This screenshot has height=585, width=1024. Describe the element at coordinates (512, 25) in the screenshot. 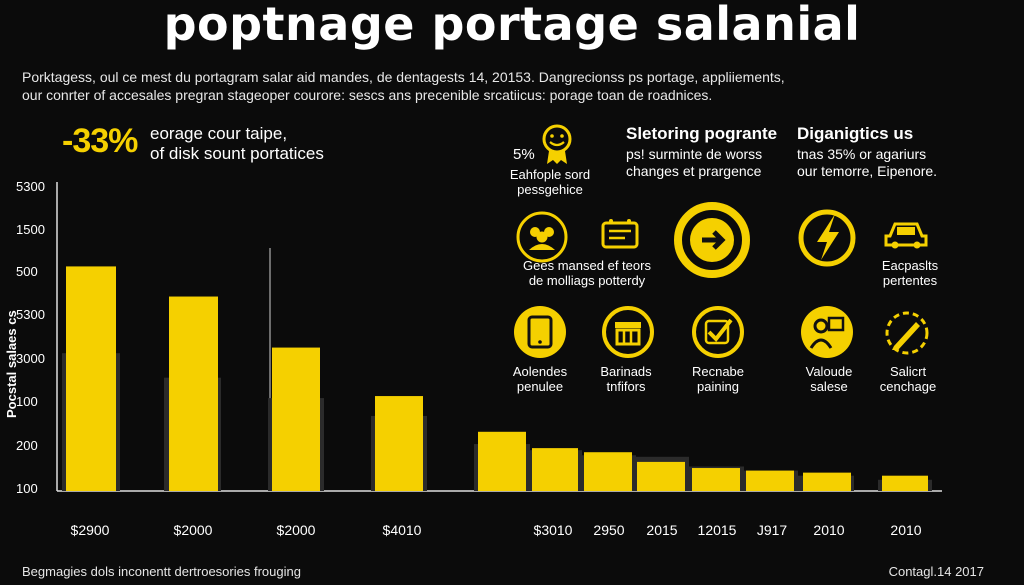

I see `page-title: poptnage portage salanial` at that location.